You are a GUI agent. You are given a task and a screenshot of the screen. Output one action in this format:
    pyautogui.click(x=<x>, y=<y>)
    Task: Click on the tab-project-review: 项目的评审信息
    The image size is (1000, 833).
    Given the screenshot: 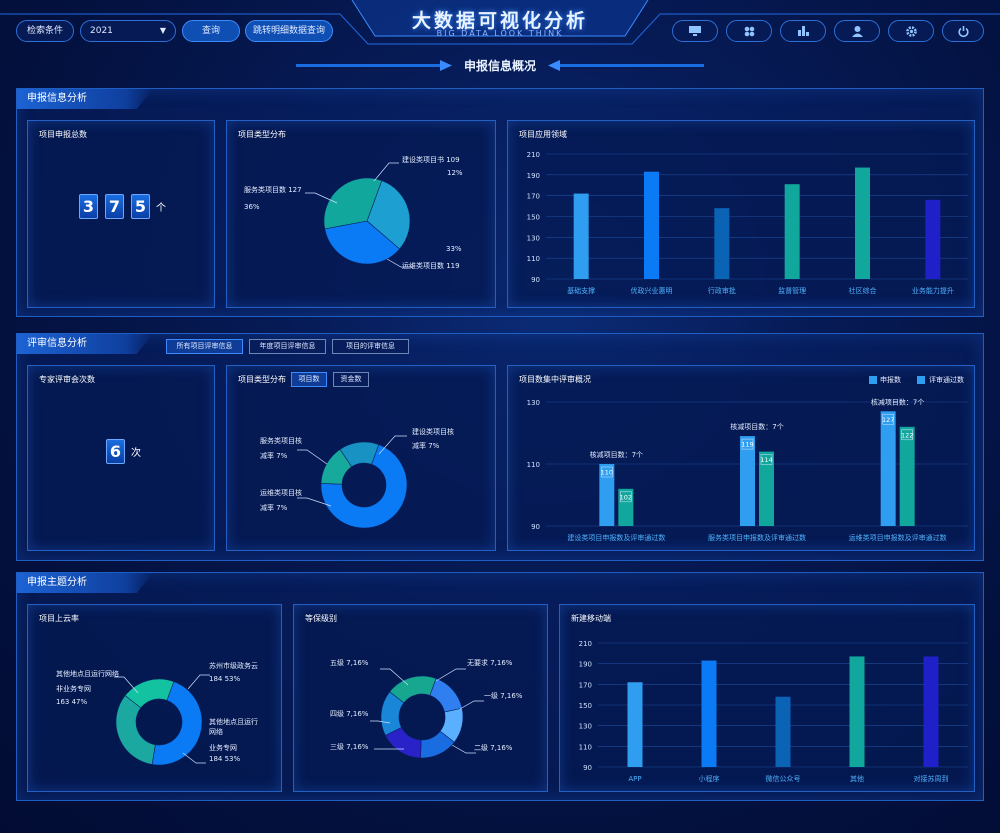 What is the action you would take?
    pyautogui.click(x=370, y=346)
    